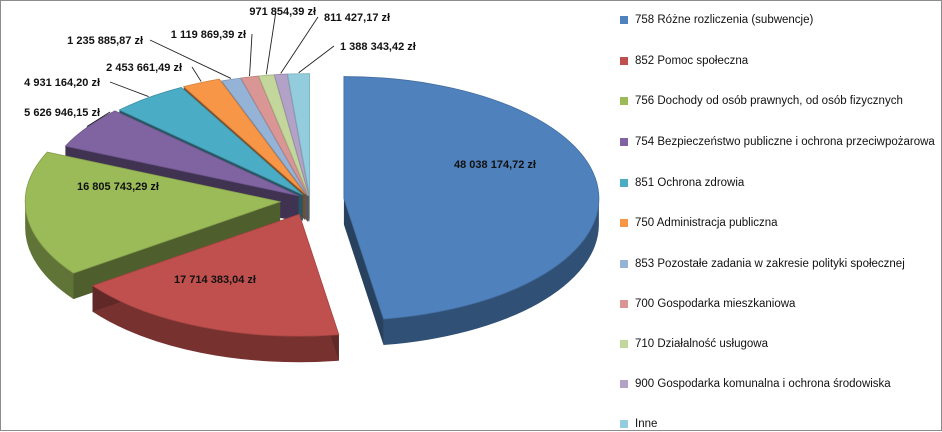  What do you see at coordinates (118, 187) in the screenshot?
I see `data-label: 16 805 743,29 zł` at bounding box center [118, 187].